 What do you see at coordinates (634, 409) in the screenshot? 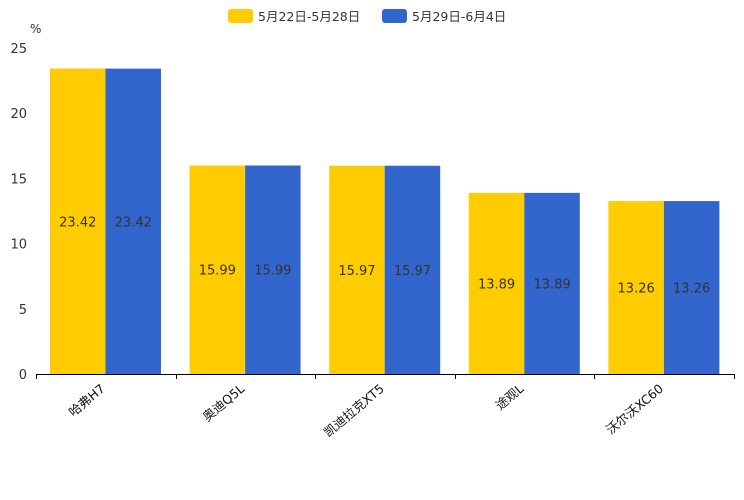
I see `x-tick-label: 沃尔沃XC60` at bounding box center [634, 409].